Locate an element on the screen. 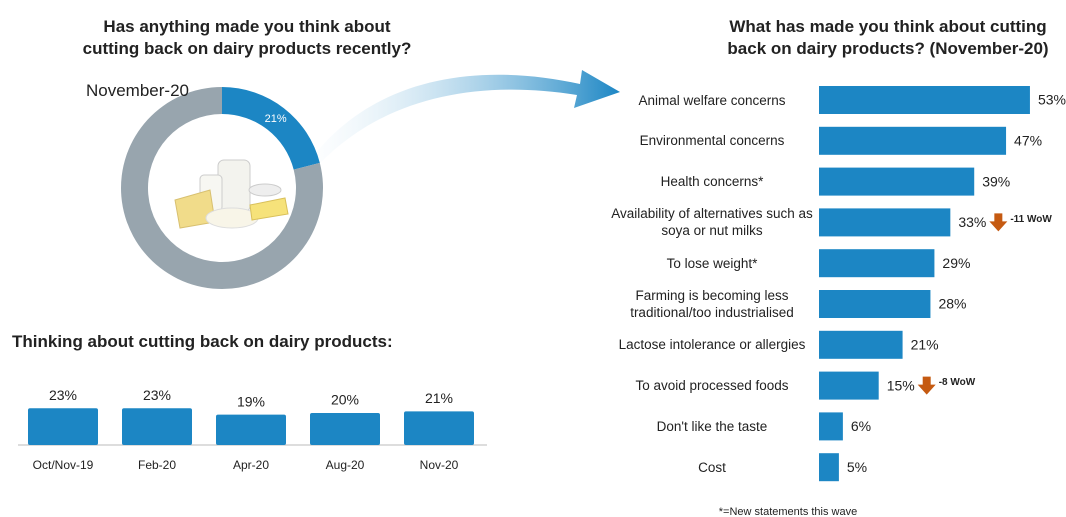 Image resolution: width=1066 pixels, height=517 pixels. connector-arrow is located at coordinates (460, 125).